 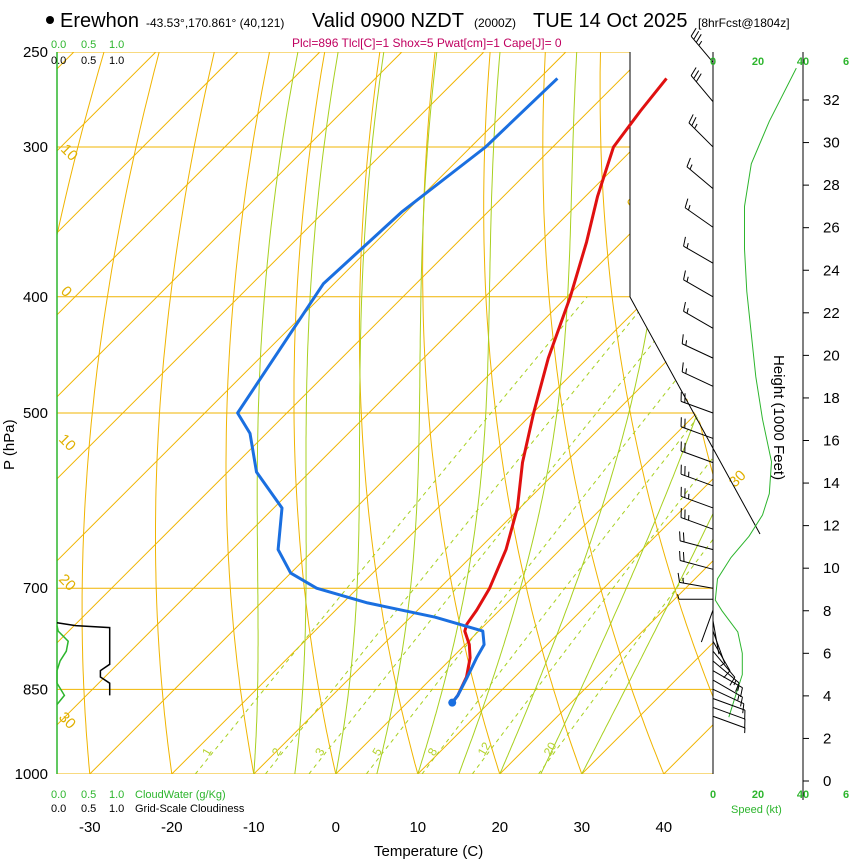 What do you see at coordinates (35, 147) in the screenshot?
I see `pressure-tick-label: 300` at bounding box center [35, 147].